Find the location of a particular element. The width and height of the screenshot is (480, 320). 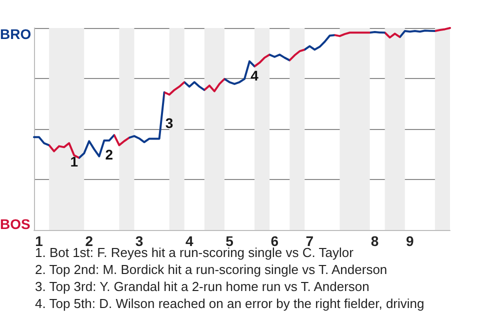

text: 3. Top 3rd: Y. Grandal hit a 2-run home run vs T. Anderson is located at coordinates (202, 286).